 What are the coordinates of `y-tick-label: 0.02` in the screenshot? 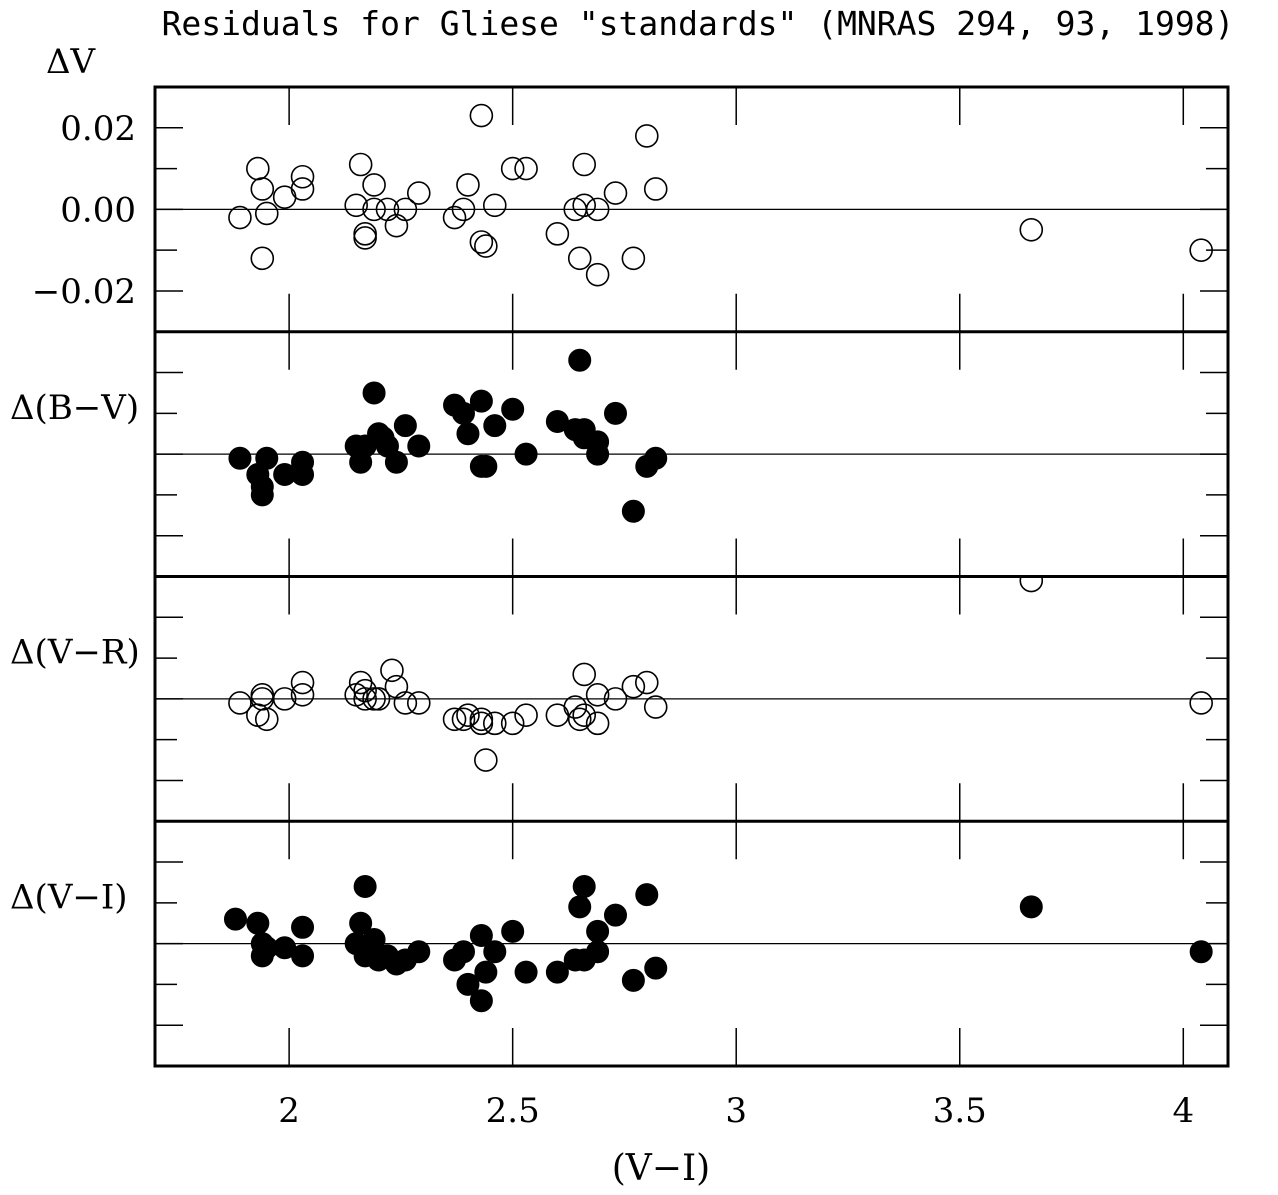 It's located at (98, 129).